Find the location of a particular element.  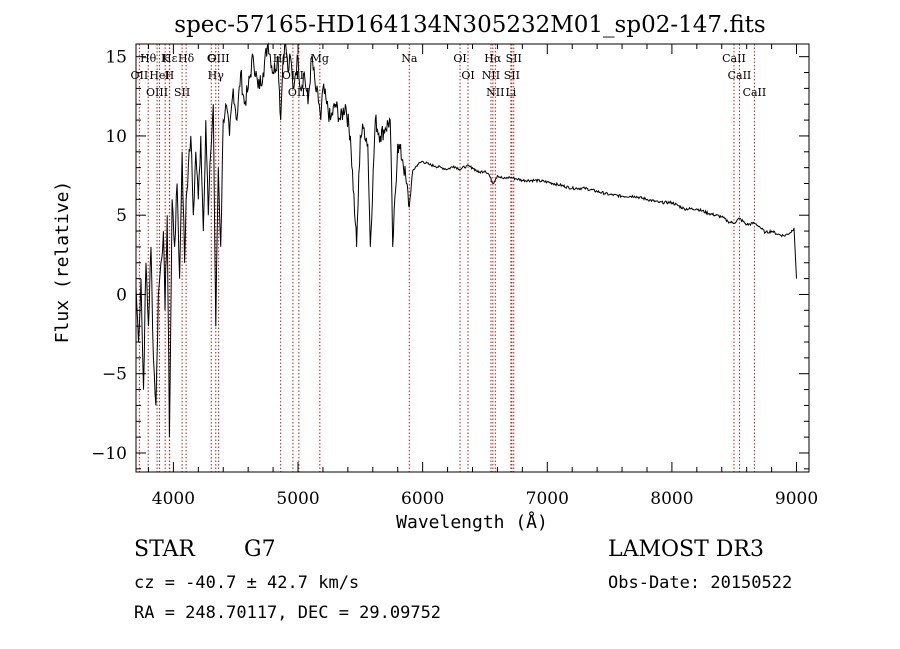

line-label-19: Hα is located at coordinates (493, 58).